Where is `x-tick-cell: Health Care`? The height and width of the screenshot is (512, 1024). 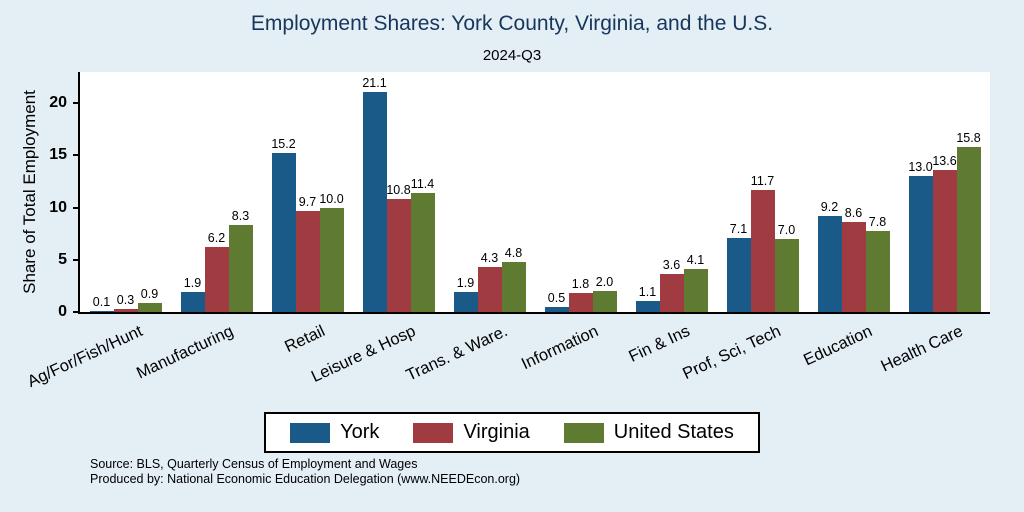 x-tick-cell: Health Care is located at coordinates (934, 355).